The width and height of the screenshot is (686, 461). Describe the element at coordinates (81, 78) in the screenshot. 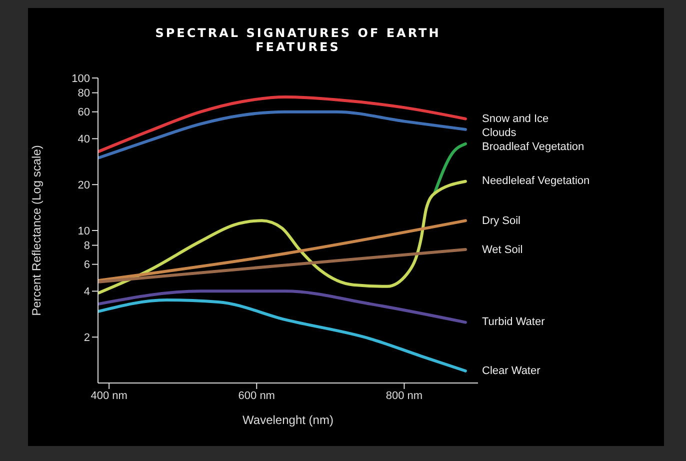

I see `y-tick-label: 100` at that location.